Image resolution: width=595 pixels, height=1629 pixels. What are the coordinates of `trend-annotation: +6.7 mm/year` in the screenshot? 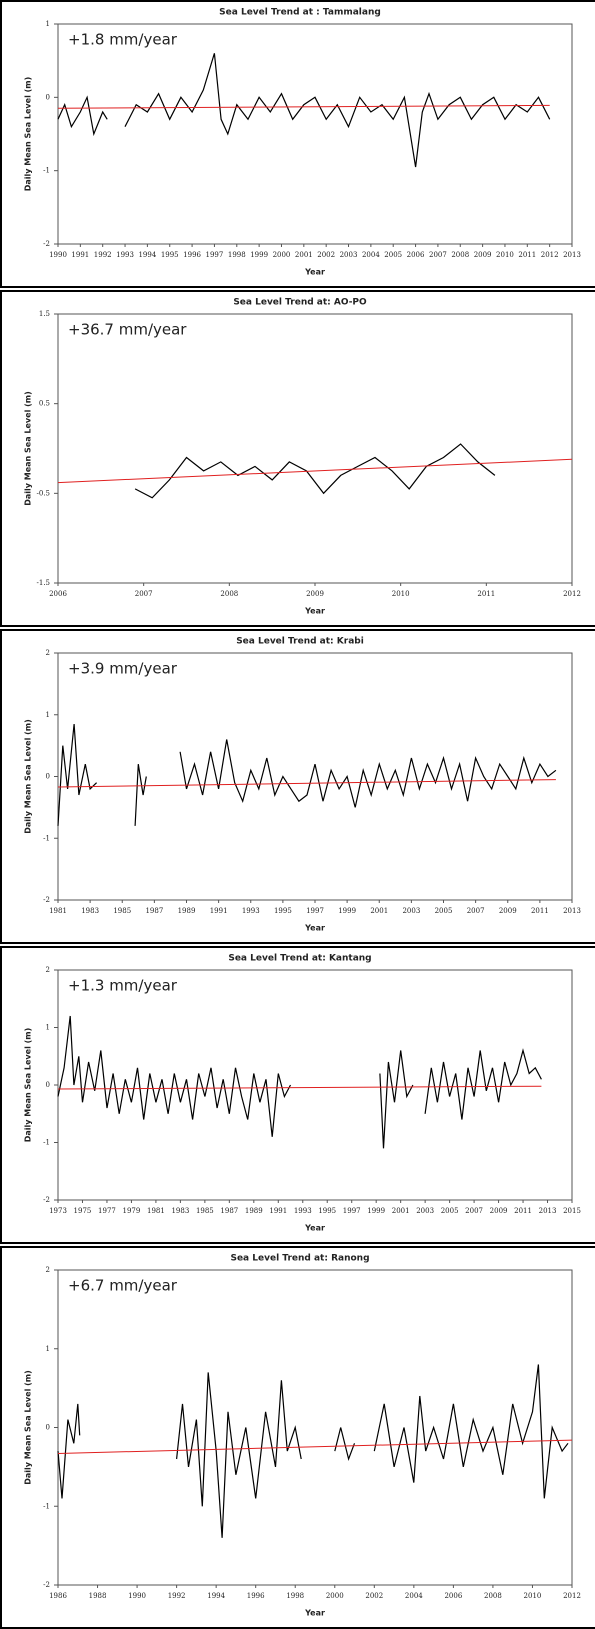 It's located at (123, 1286).